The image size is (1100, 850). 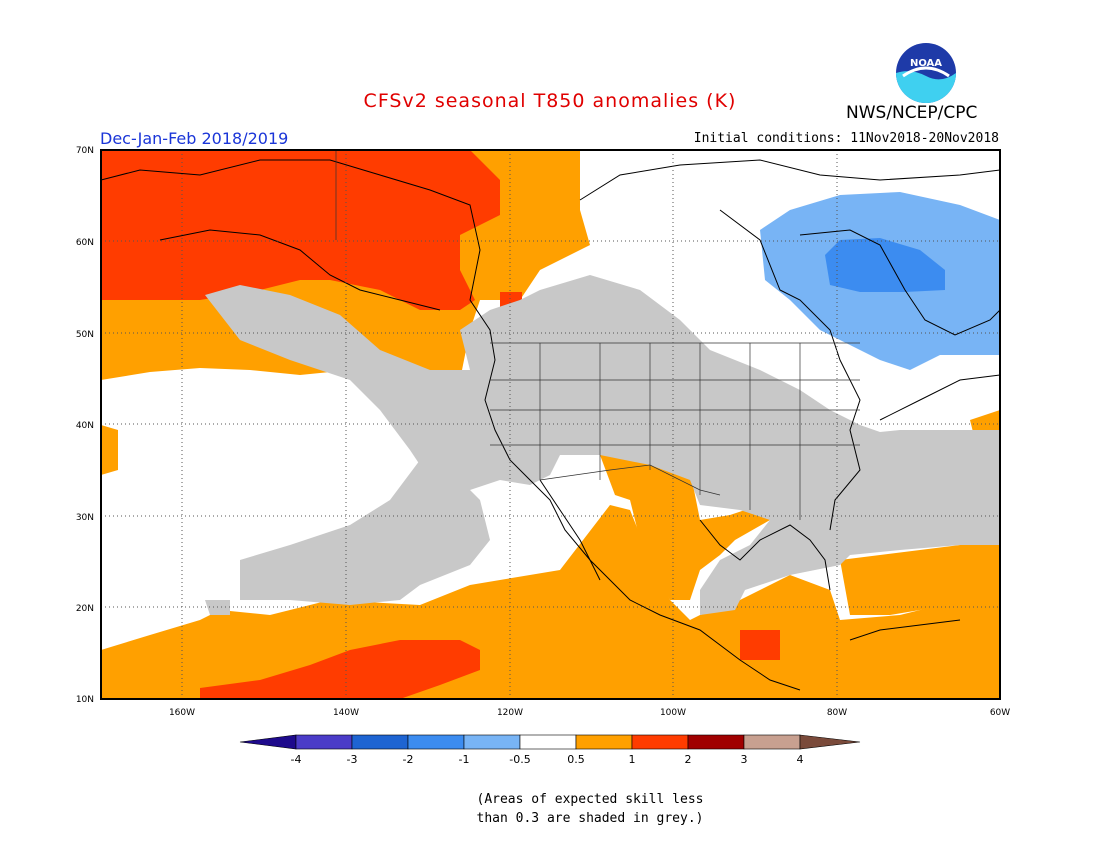 What do you see at coordinates (685, 527) in the screenshot?
I see `anomaly-region-orange-gulf` at bounding box center [685, 527].